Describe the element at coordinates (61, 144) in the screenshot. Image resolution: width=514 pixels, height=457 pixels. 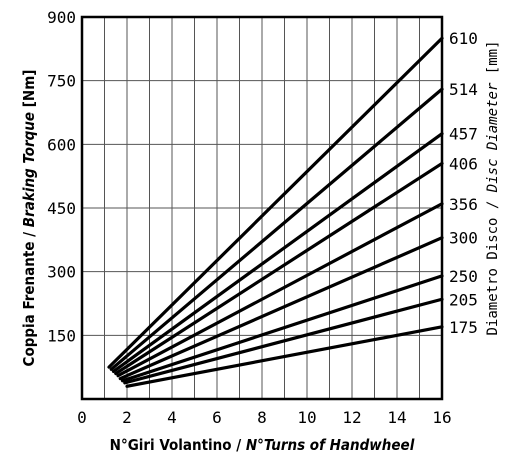
I see `y-tick-label: 600` at that location.